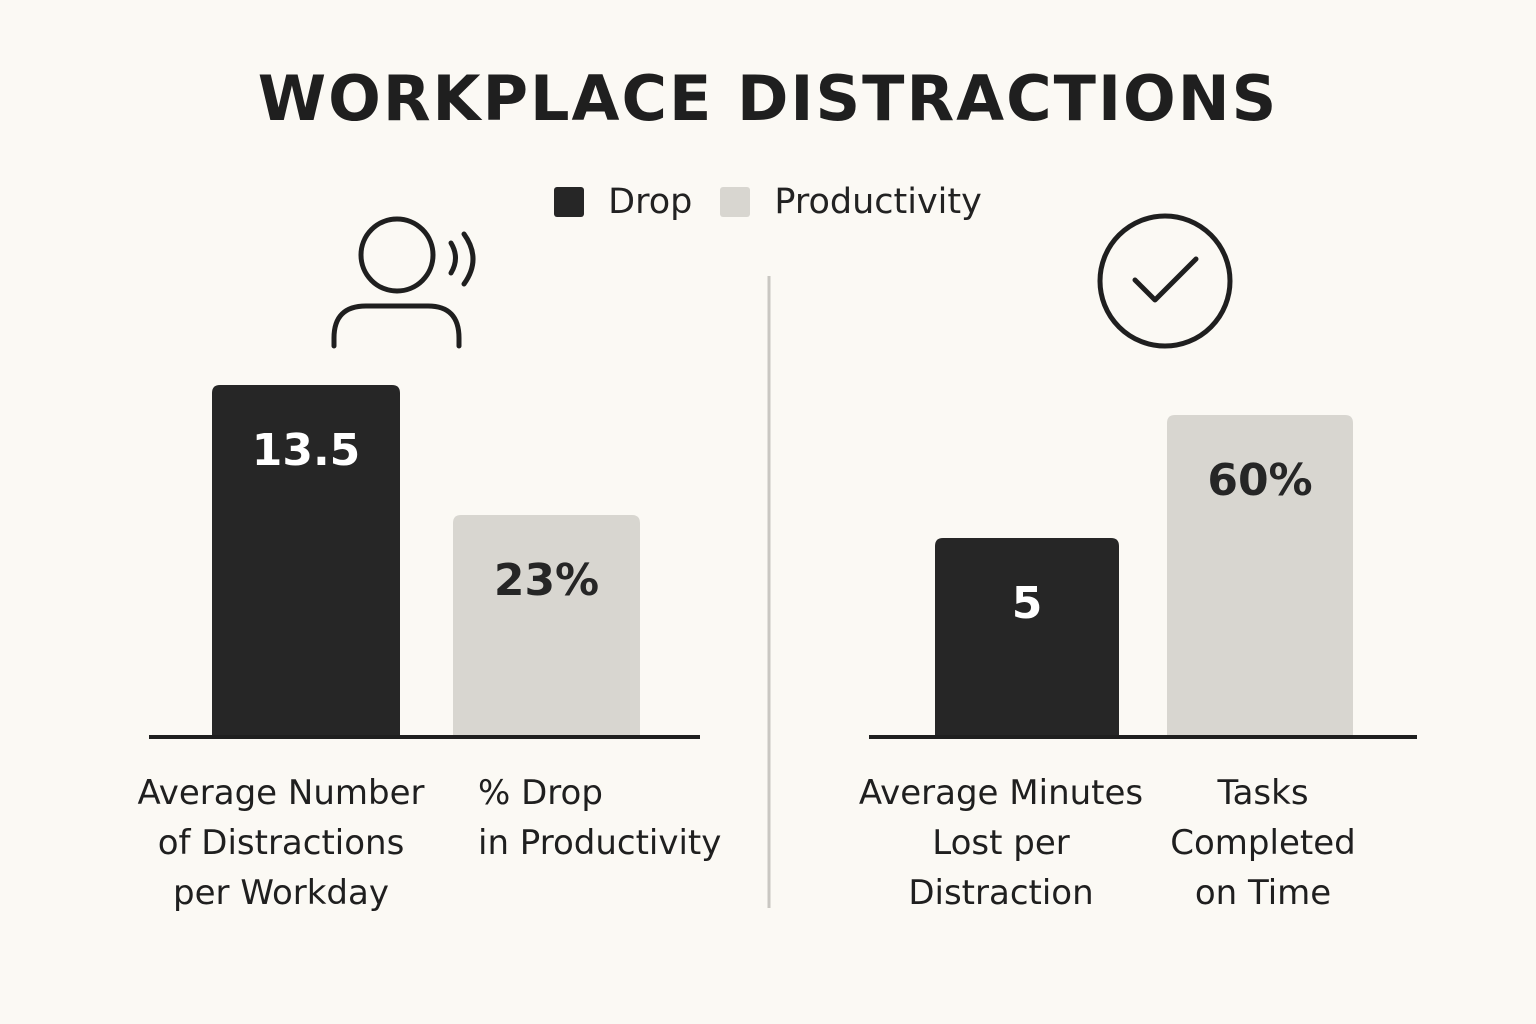 Image resolution: width=1536 pixels, height=1024 pixels. I want to click on category-label-line: Distraction, so click(1001, 893).